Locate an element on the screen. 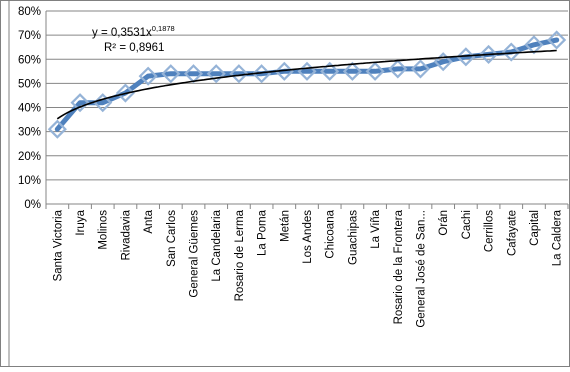 This screenshot has height=372, width=570. trendline-annotation: y = 0,3531x0,1878 R² = 0,8961 is located at coordinates (133, 39).